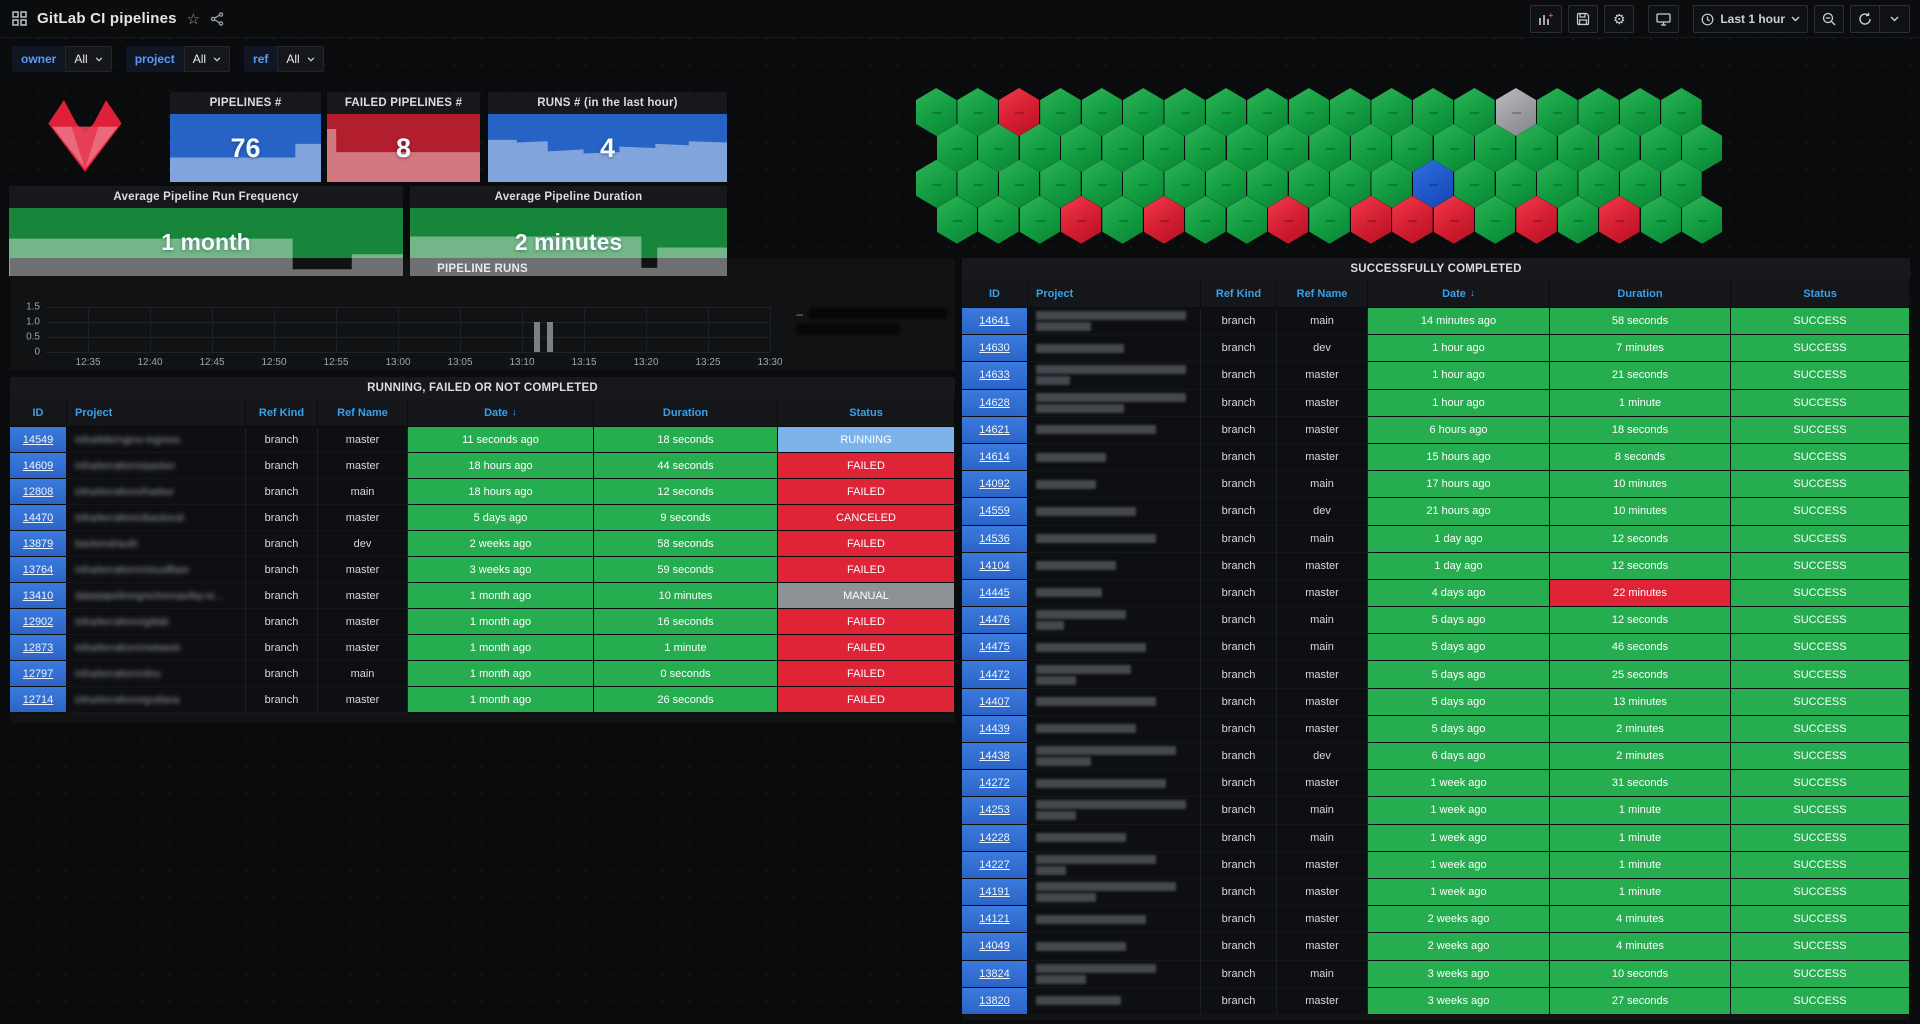 The image size is (1920, 1024). I want to click on refresh-interval-dropdown, so click(1895, 19).